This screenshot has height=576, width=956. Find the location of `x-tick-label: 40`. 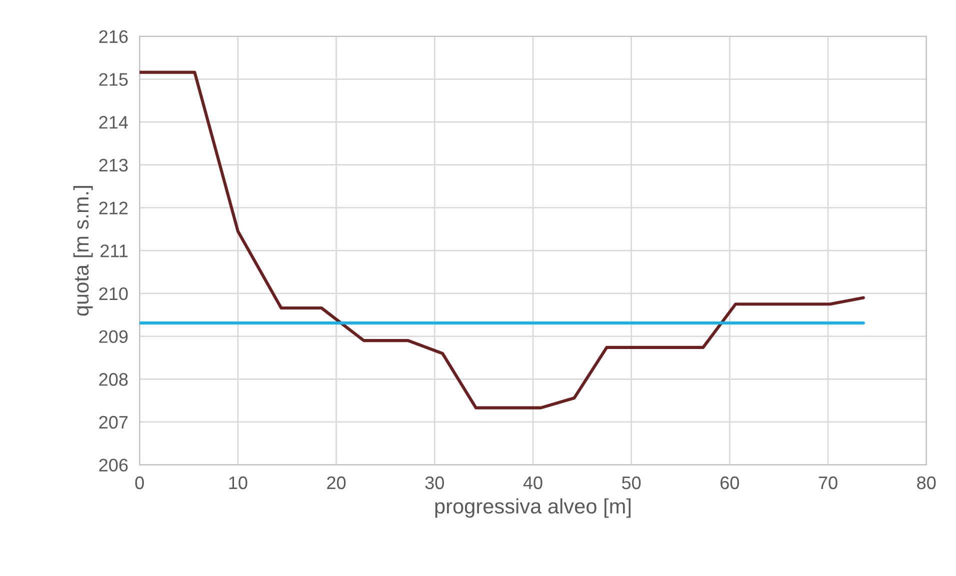

x-tick-label: 40 is located at coordinates (532, 483).